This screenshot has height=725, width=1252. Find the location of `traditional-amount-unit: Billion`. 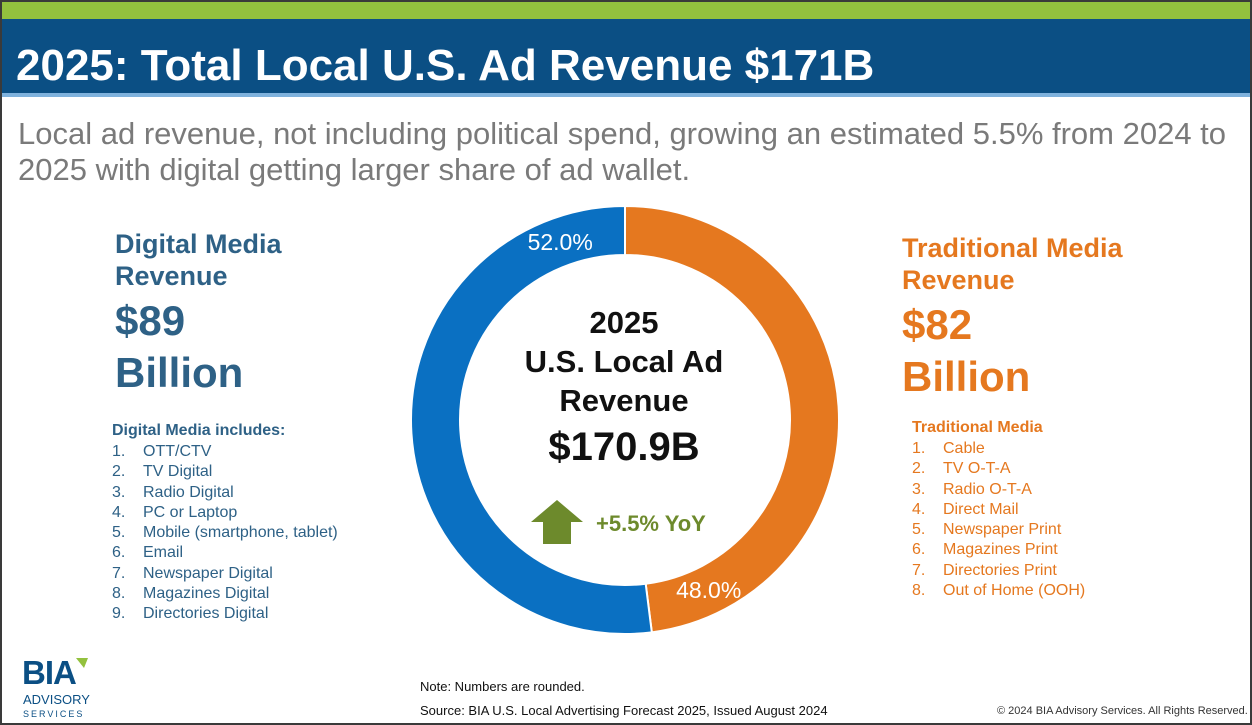

traditional-amount-unit: Billion is located at coordinates (966, 376).